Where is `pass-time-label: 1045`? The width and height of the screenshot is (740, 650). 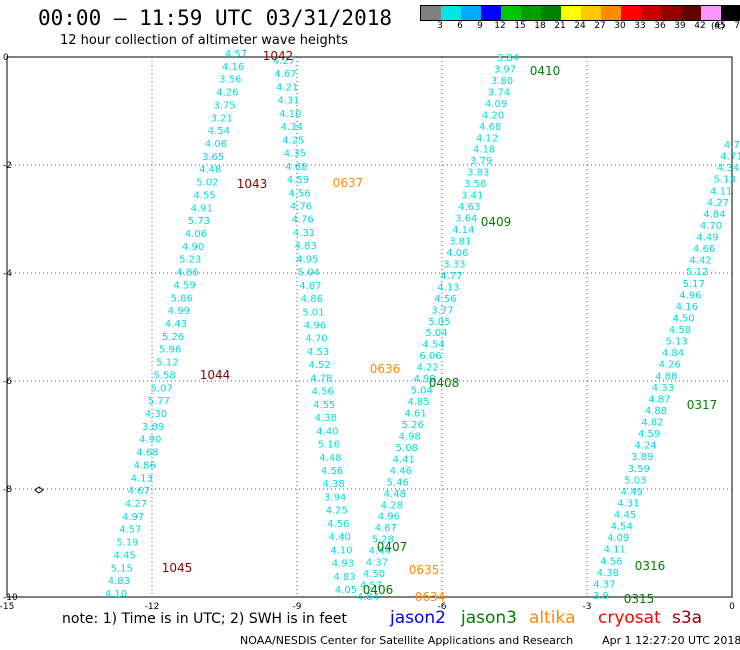 pass-time-label: 1045 is located at coordinates (177, 568).